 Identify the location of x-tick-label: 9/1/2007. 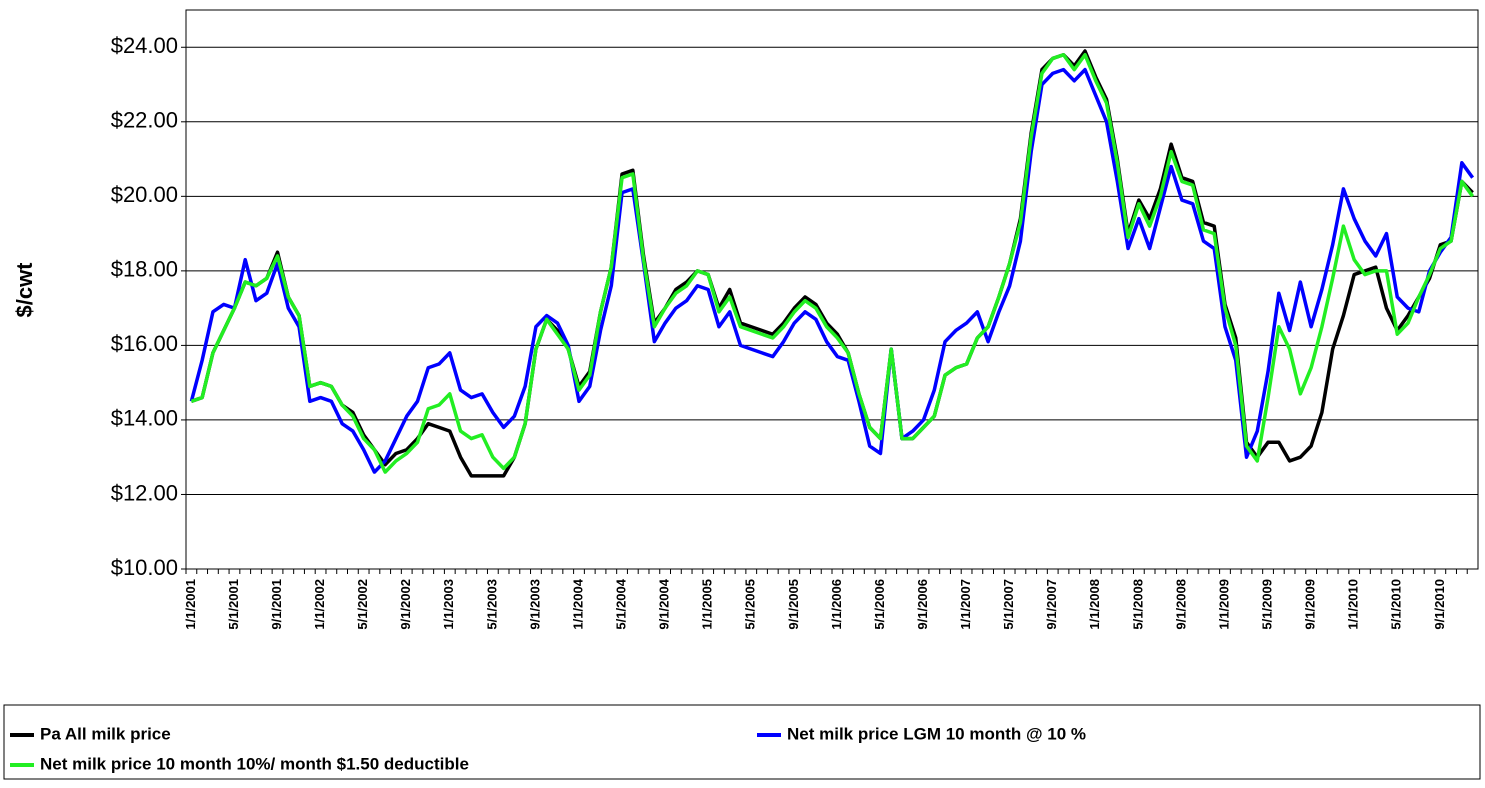
(1051, 604).